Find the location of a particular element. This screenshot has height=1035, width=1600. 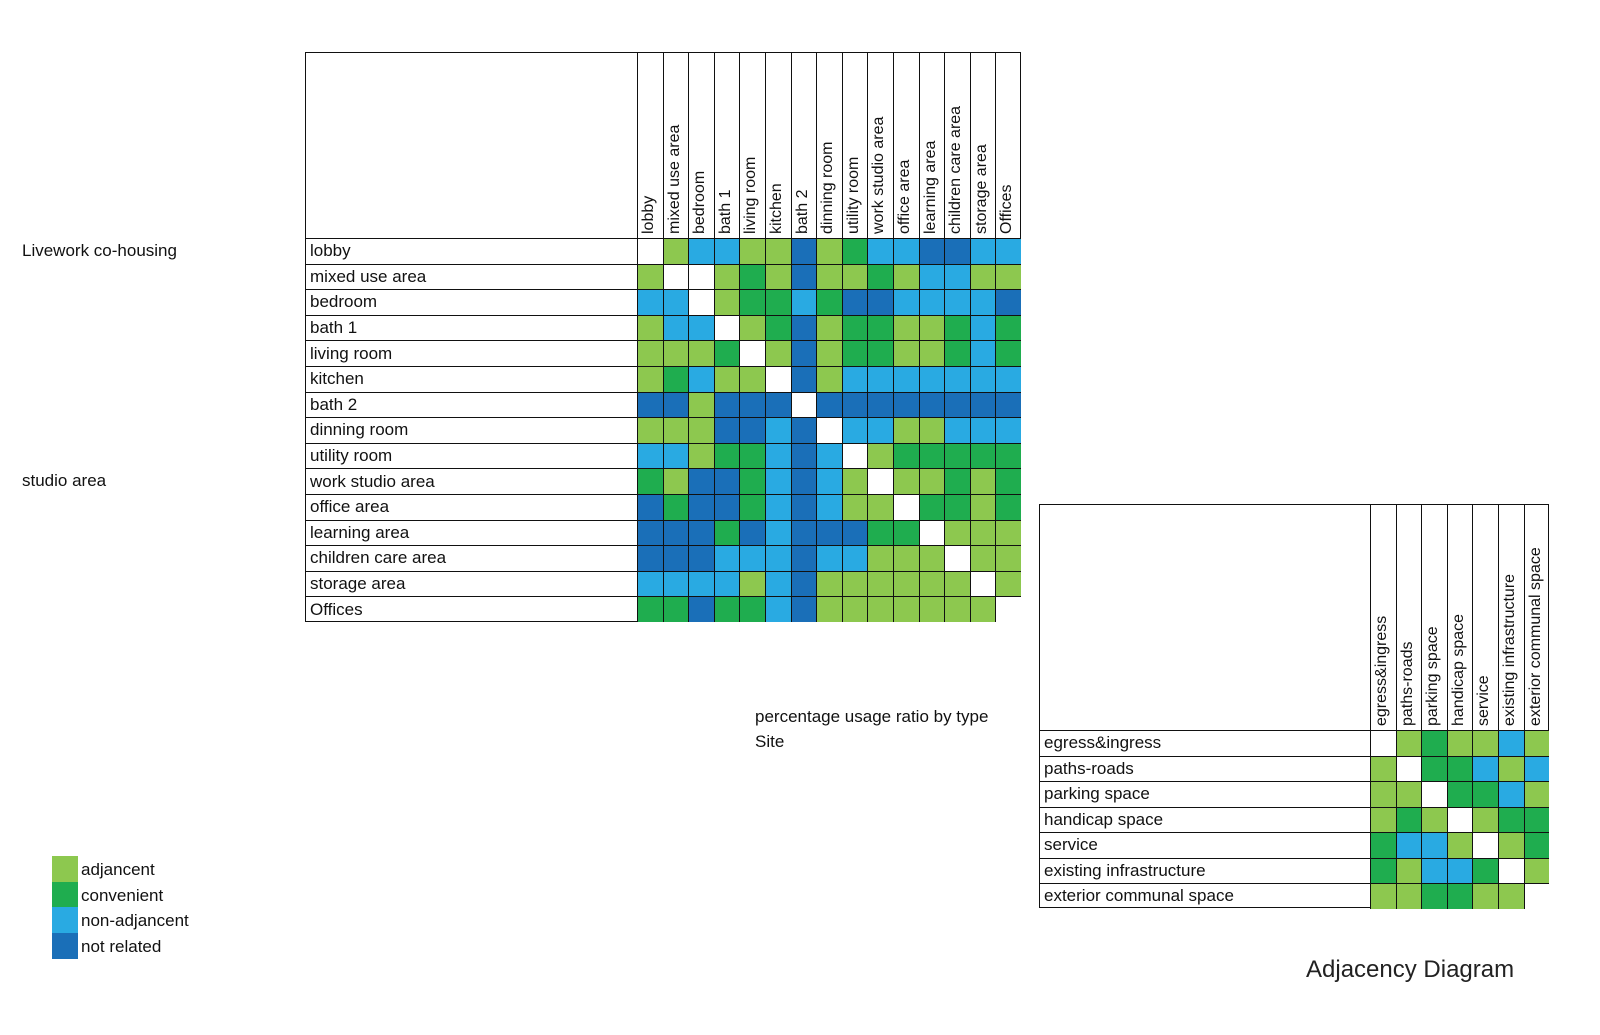

site-col-header-label: exterior communal space is located at coordinates (1535, 636).